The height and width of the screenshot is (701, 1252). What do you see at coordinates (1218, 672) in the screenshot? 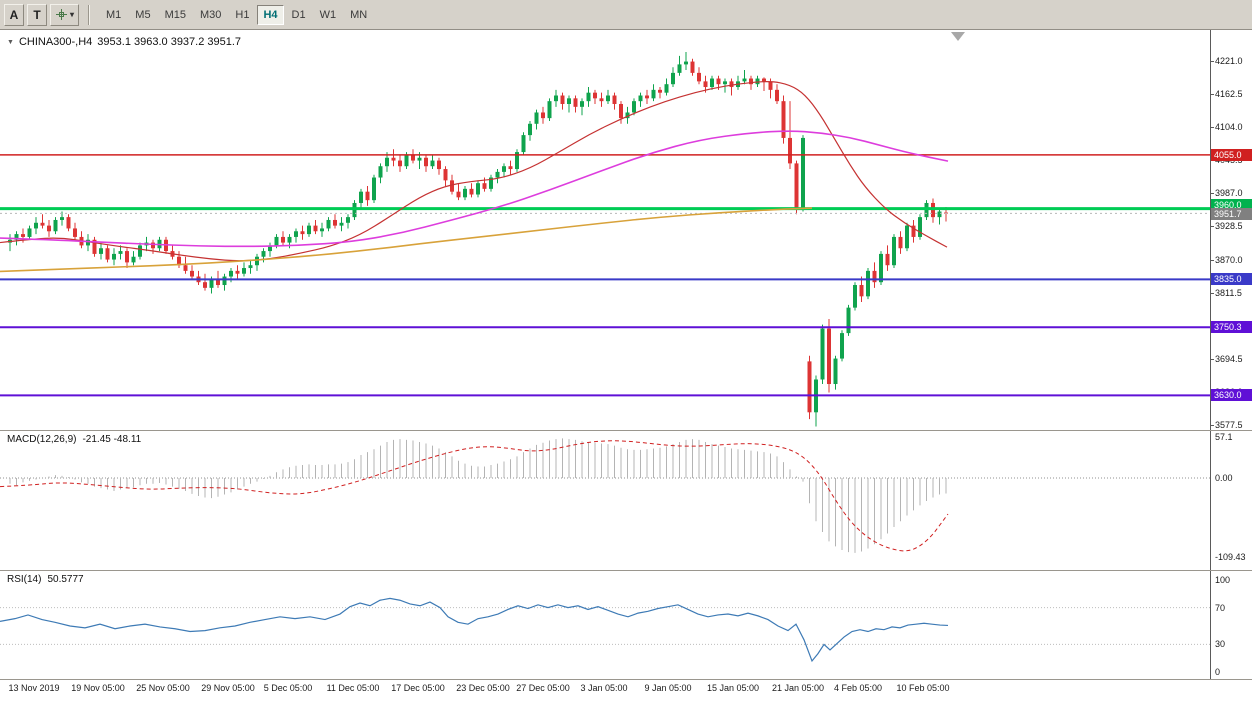
I see `rsi-axis-label: 0` at bounding box center [1218, 672].